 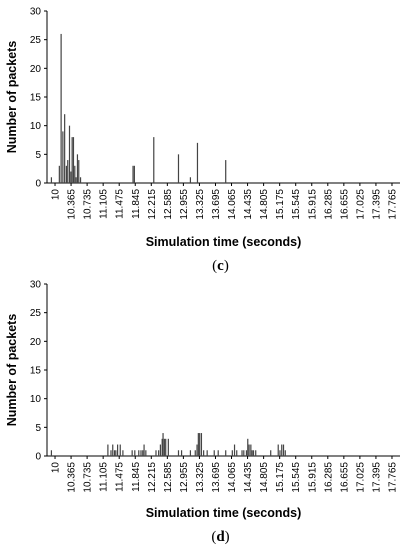 What do you see at coordinates (200, 204) in the screenshot?
I see `x-tick-label: 13.325` at bounding box center [200, 204].